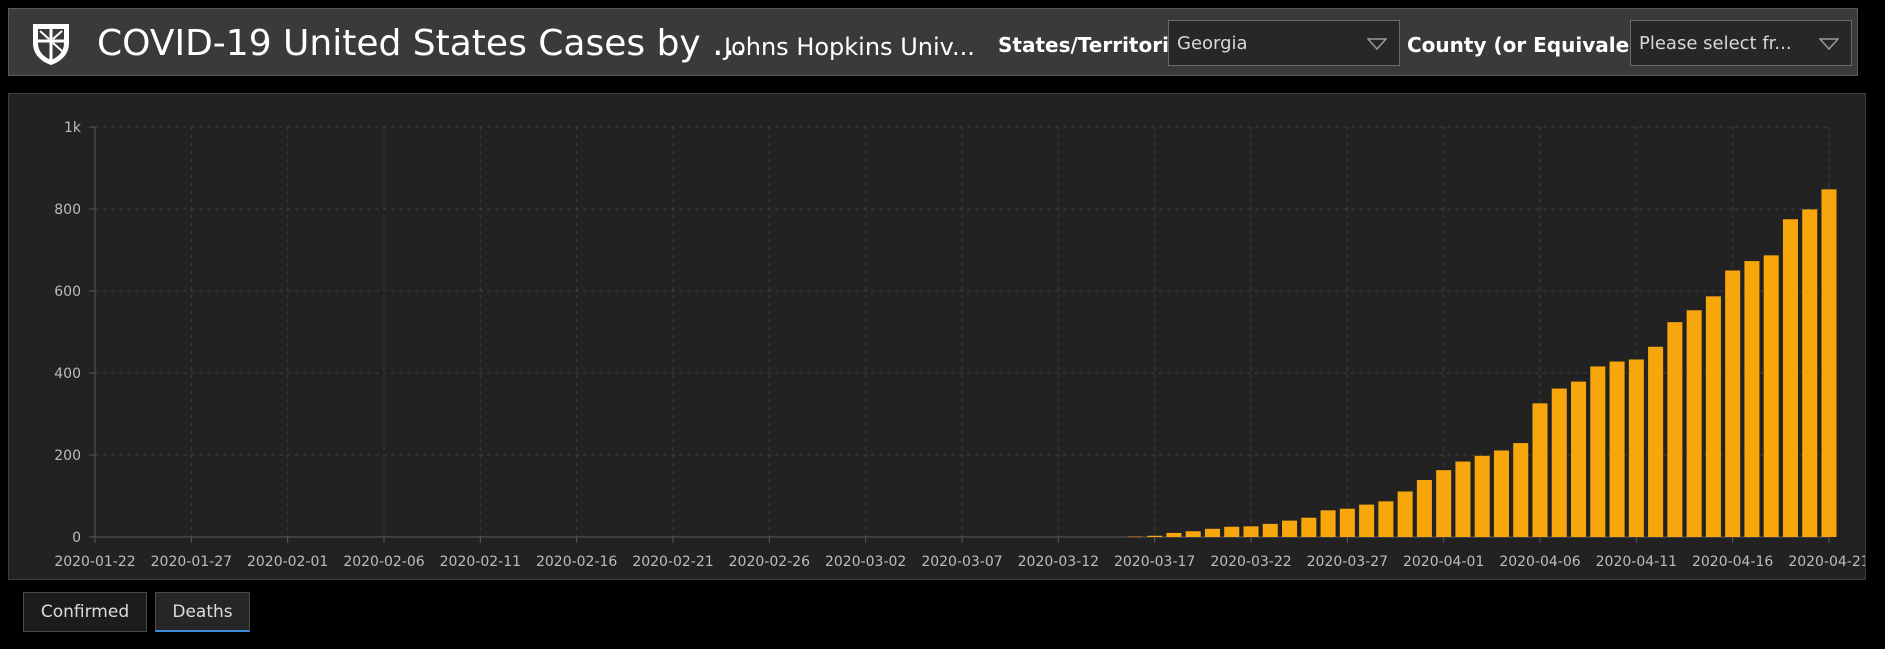 The width and height of the screenshot is (1885, 649). I want to click on x-tick-label: 2020-04-06, so click(1539, 562).